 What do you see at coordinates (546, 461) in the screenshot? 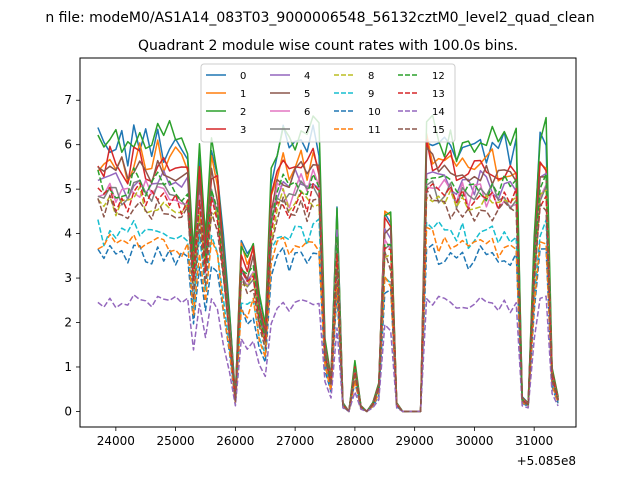
I see `x-offset-label: +5.085e8` at bounding box center [546, 461].